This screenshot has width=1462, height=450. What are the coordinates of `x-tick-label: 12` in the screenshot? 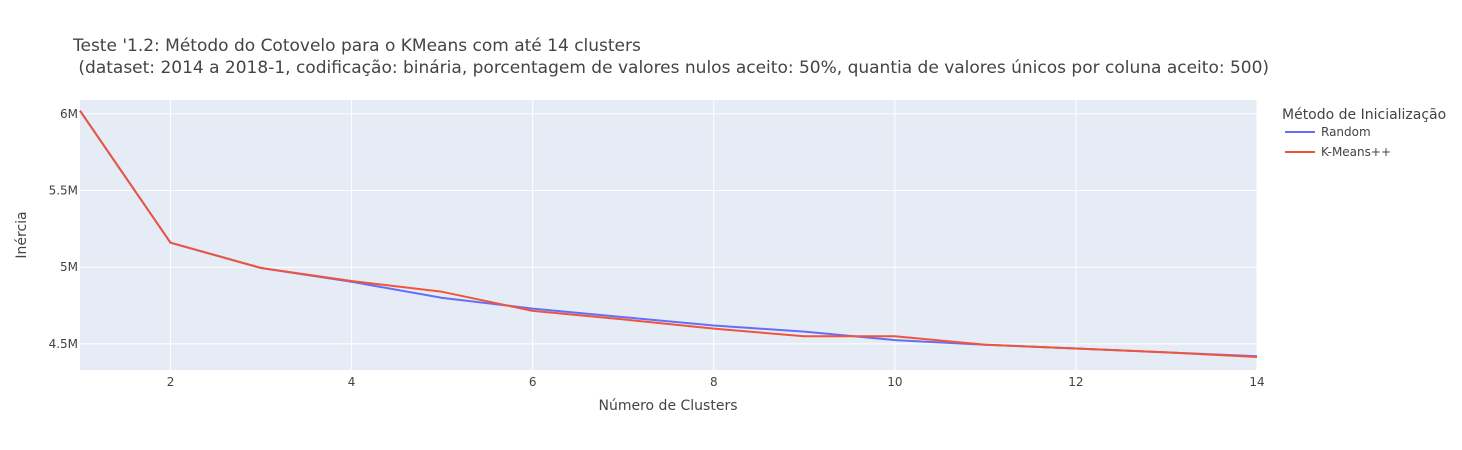 It's located at (1075, 382).